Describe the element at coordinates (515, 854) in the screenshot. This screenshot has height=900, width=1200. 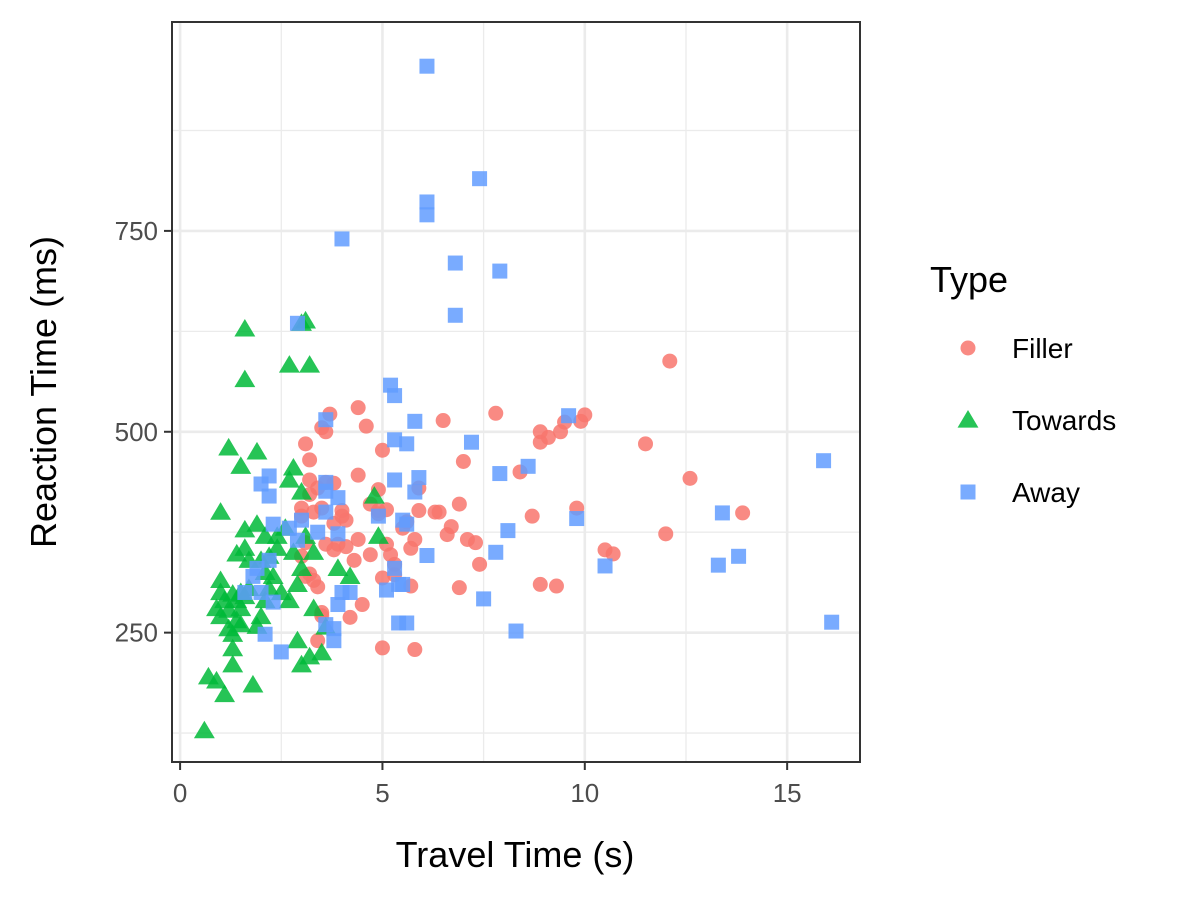
I see `x-axis-title: Travel Time (s)` at that location.